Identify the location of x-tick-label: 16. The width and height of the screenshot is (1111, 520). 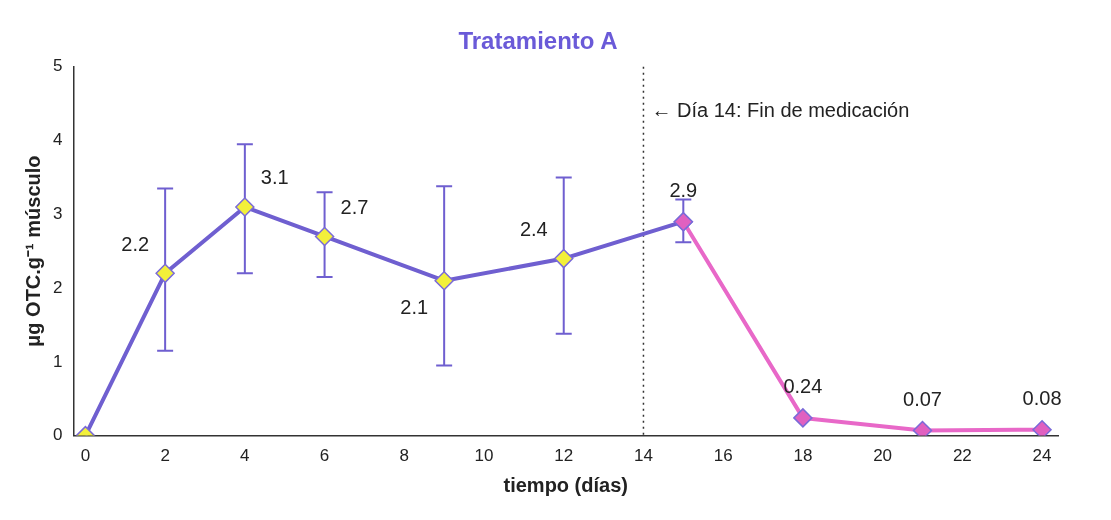
(723, 456).